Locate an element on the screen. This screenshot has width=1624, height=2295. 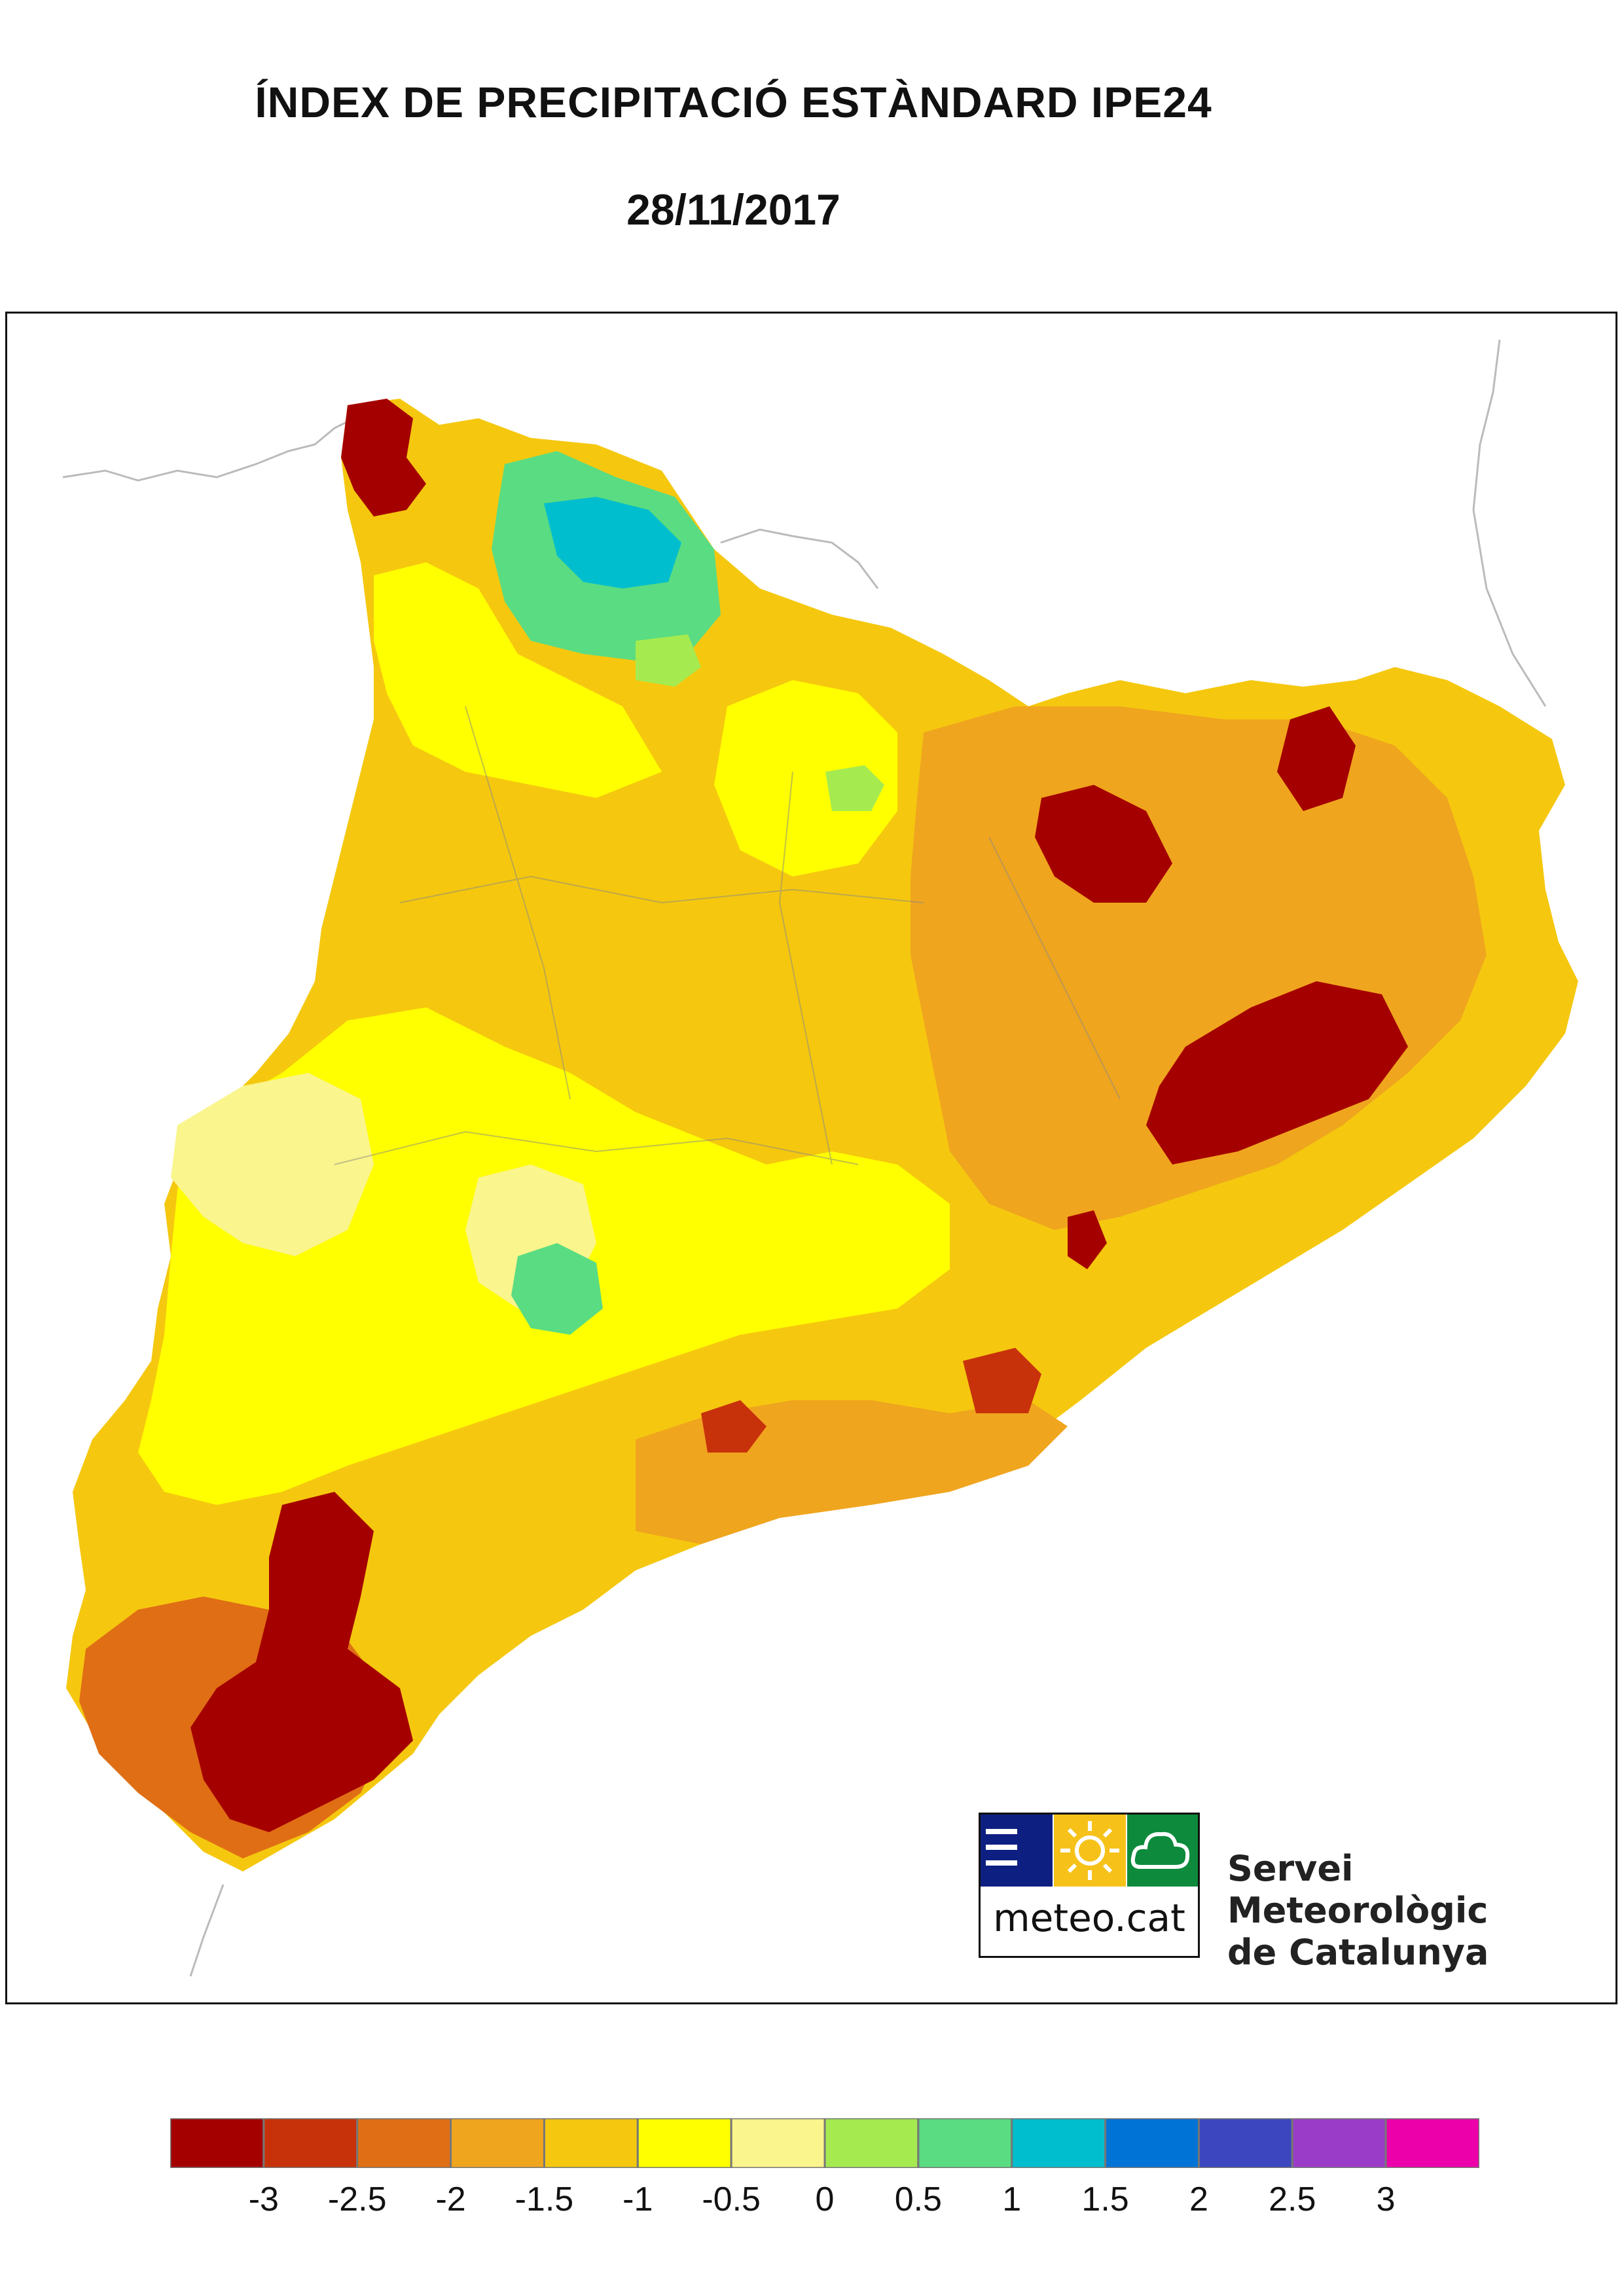
legend-tick-label: 1.5 is located at coordinates (1105, 2199).